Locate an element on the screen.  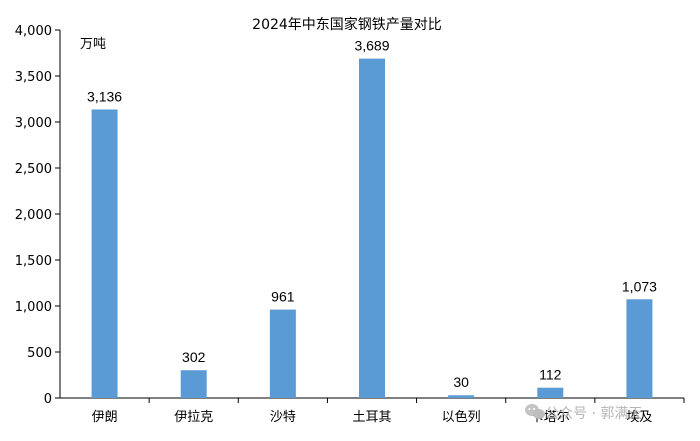
y-tick-label: 2,500 is located at coordinates (33, 169).